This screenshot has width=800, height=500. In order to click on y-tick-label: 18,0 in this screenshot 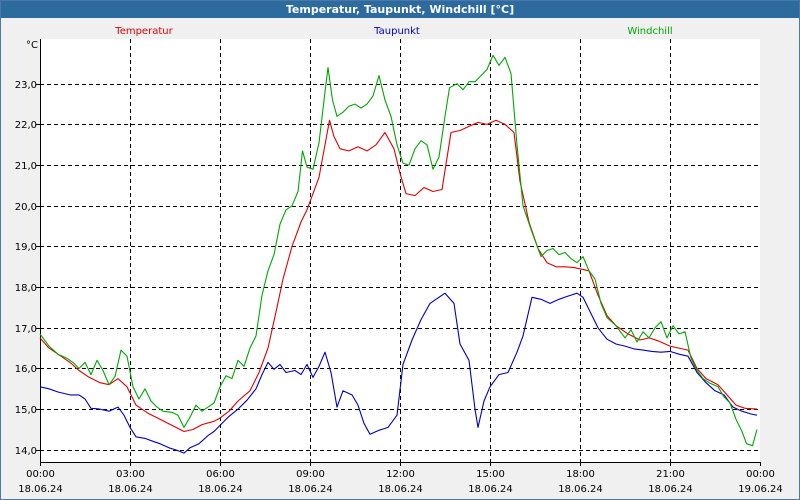, I will do `click(26, 288)`.